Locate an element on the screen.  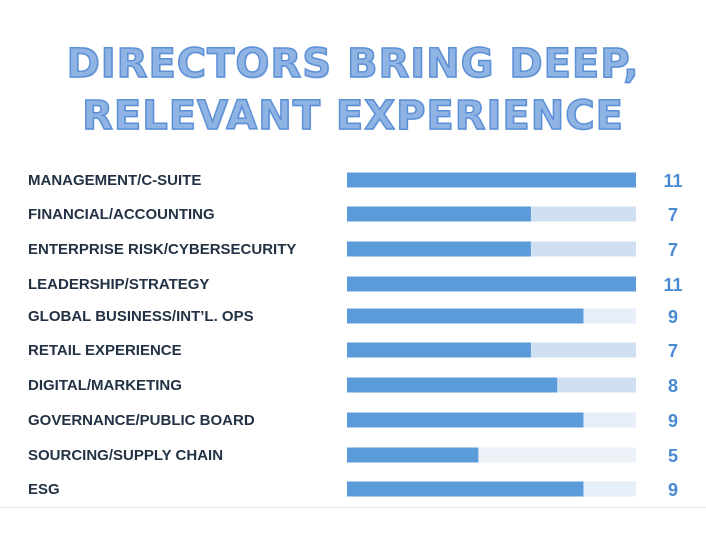
category-label: ENTERPRISE RISK/CYBERSECURITY is located at coordinates (162, 249).